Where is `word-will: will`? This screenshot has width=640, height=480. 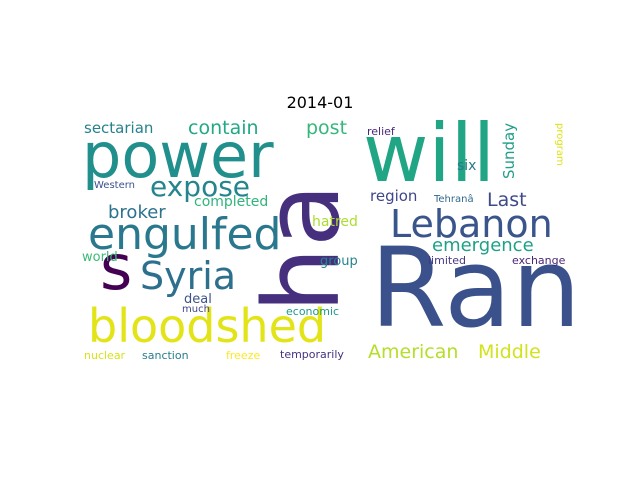 word-will: will is located at coordinates (429, 158).